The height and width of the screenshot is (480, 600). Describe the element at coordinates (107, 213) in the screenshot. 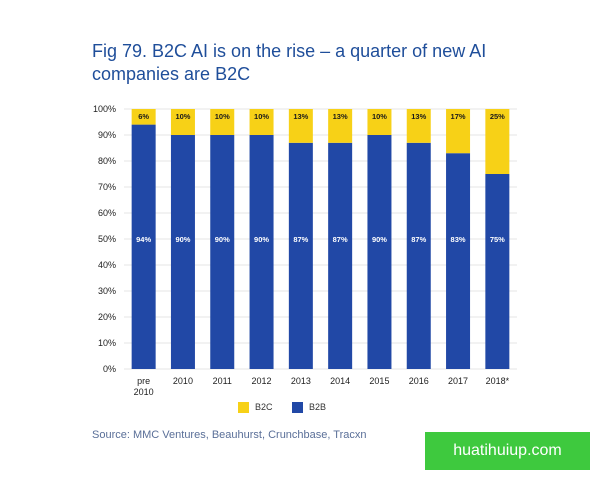

I see `y-tick-label: 60%` at that location.